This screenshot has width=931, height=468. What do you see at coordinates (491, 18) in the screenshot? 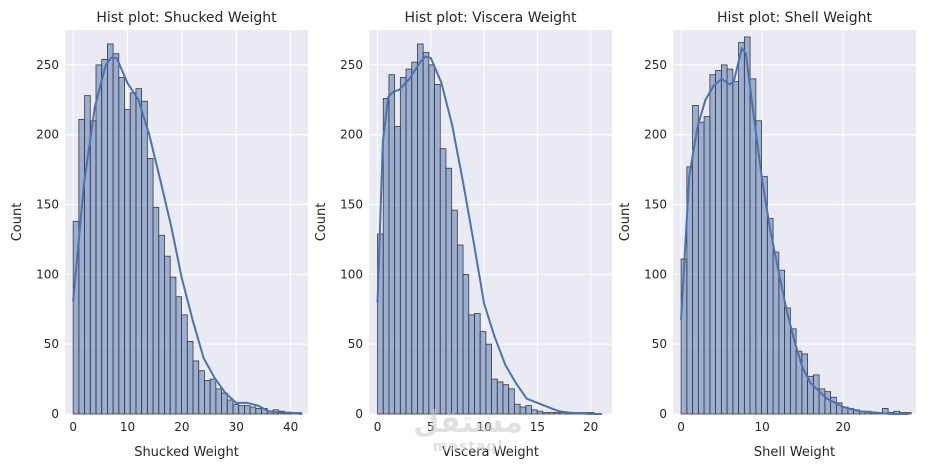
I see `chart-title: Hist plot: Viscera Weight` at bounding box center [491, 18].